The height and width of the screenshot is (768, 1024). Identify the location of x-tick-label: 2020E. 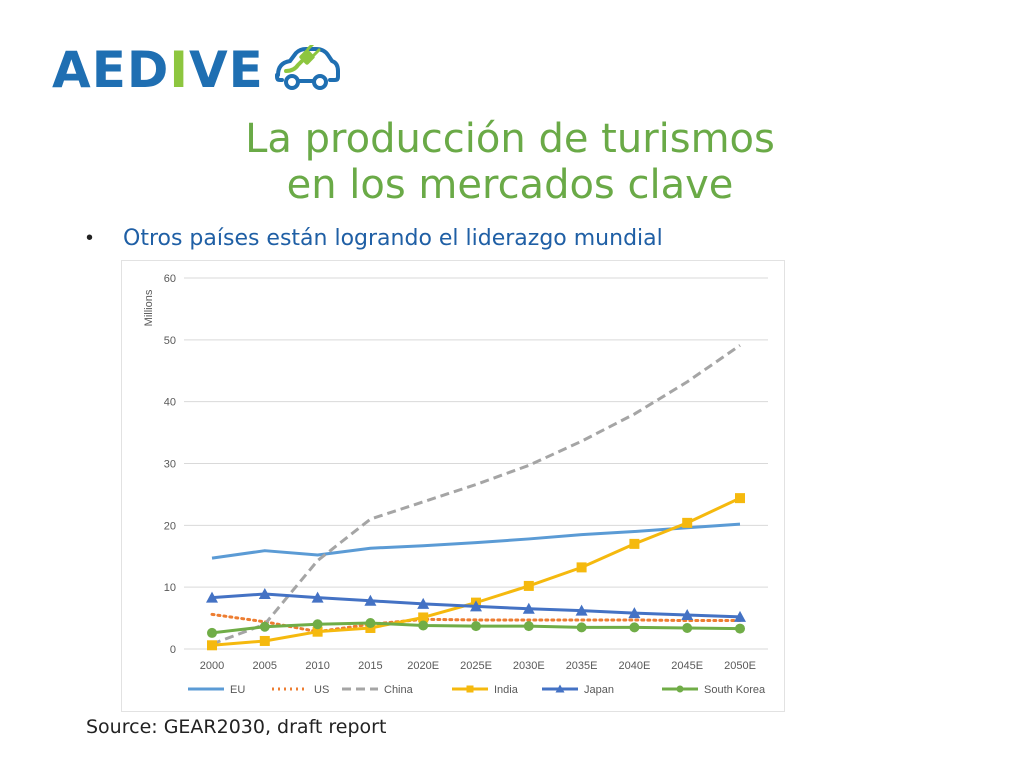
(423, 666).